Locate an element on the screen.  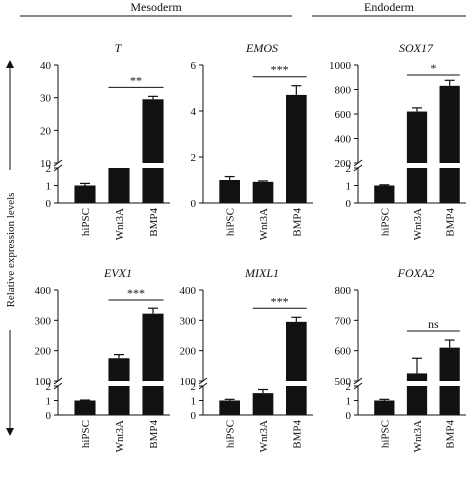
significance-label: ns is located at coordinates (433, 324).